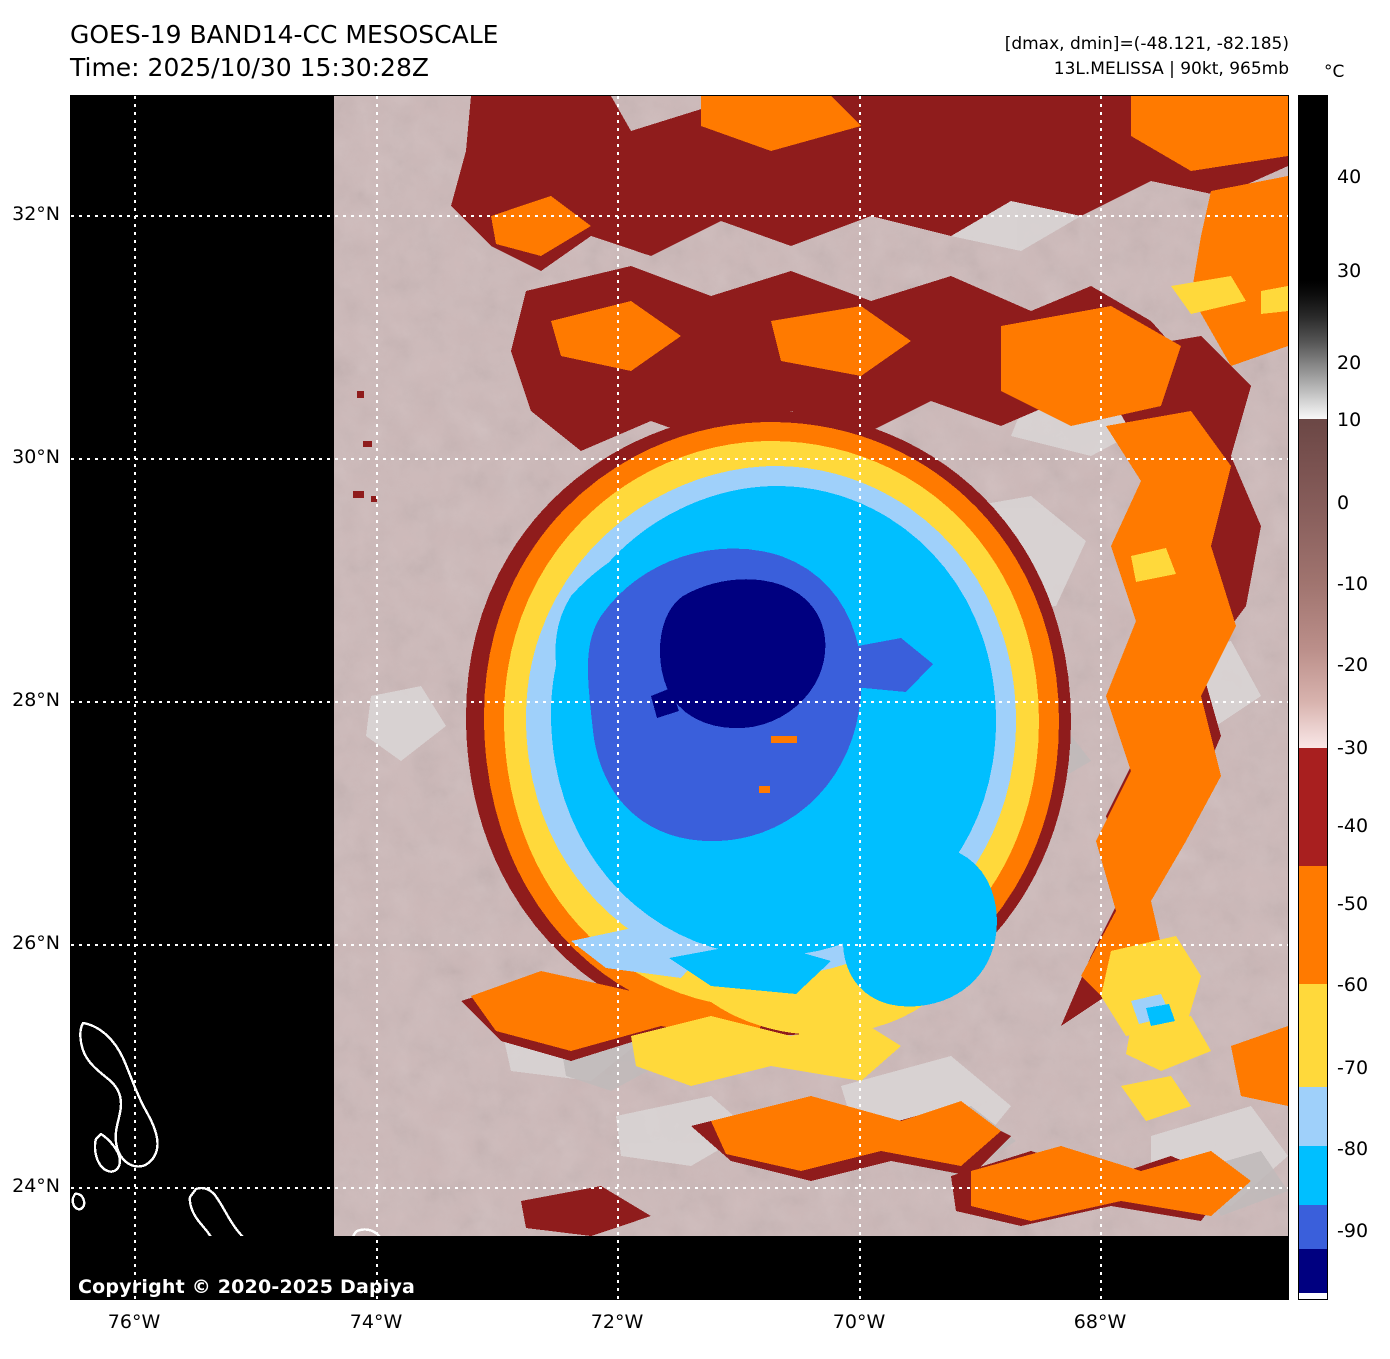  What do you see at coordinates (284, 34) in the screenshot?
I see `title-line-1: GOES-19 BAND14-CC MESOSCALE` at bounding box center [284, 34].